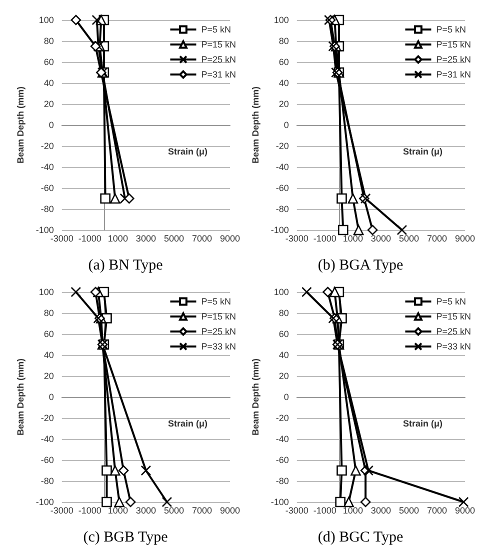 The height and width of the screenshot is (553, 487). What do you see at coordinates (125, 538) in the screenshot?
I see `text: (c) BGB Type` at bounding box center [125, 538].